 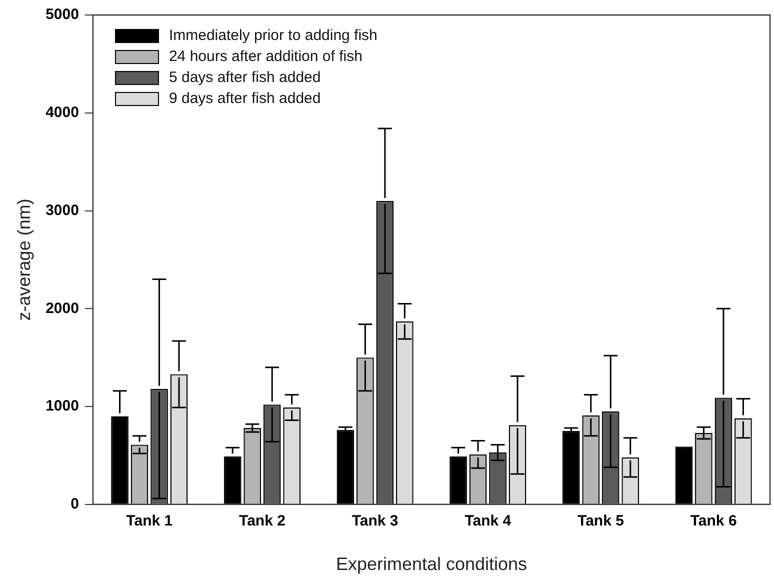 I want to click on y-tick-label: 2000, so click(x=62, y=308).